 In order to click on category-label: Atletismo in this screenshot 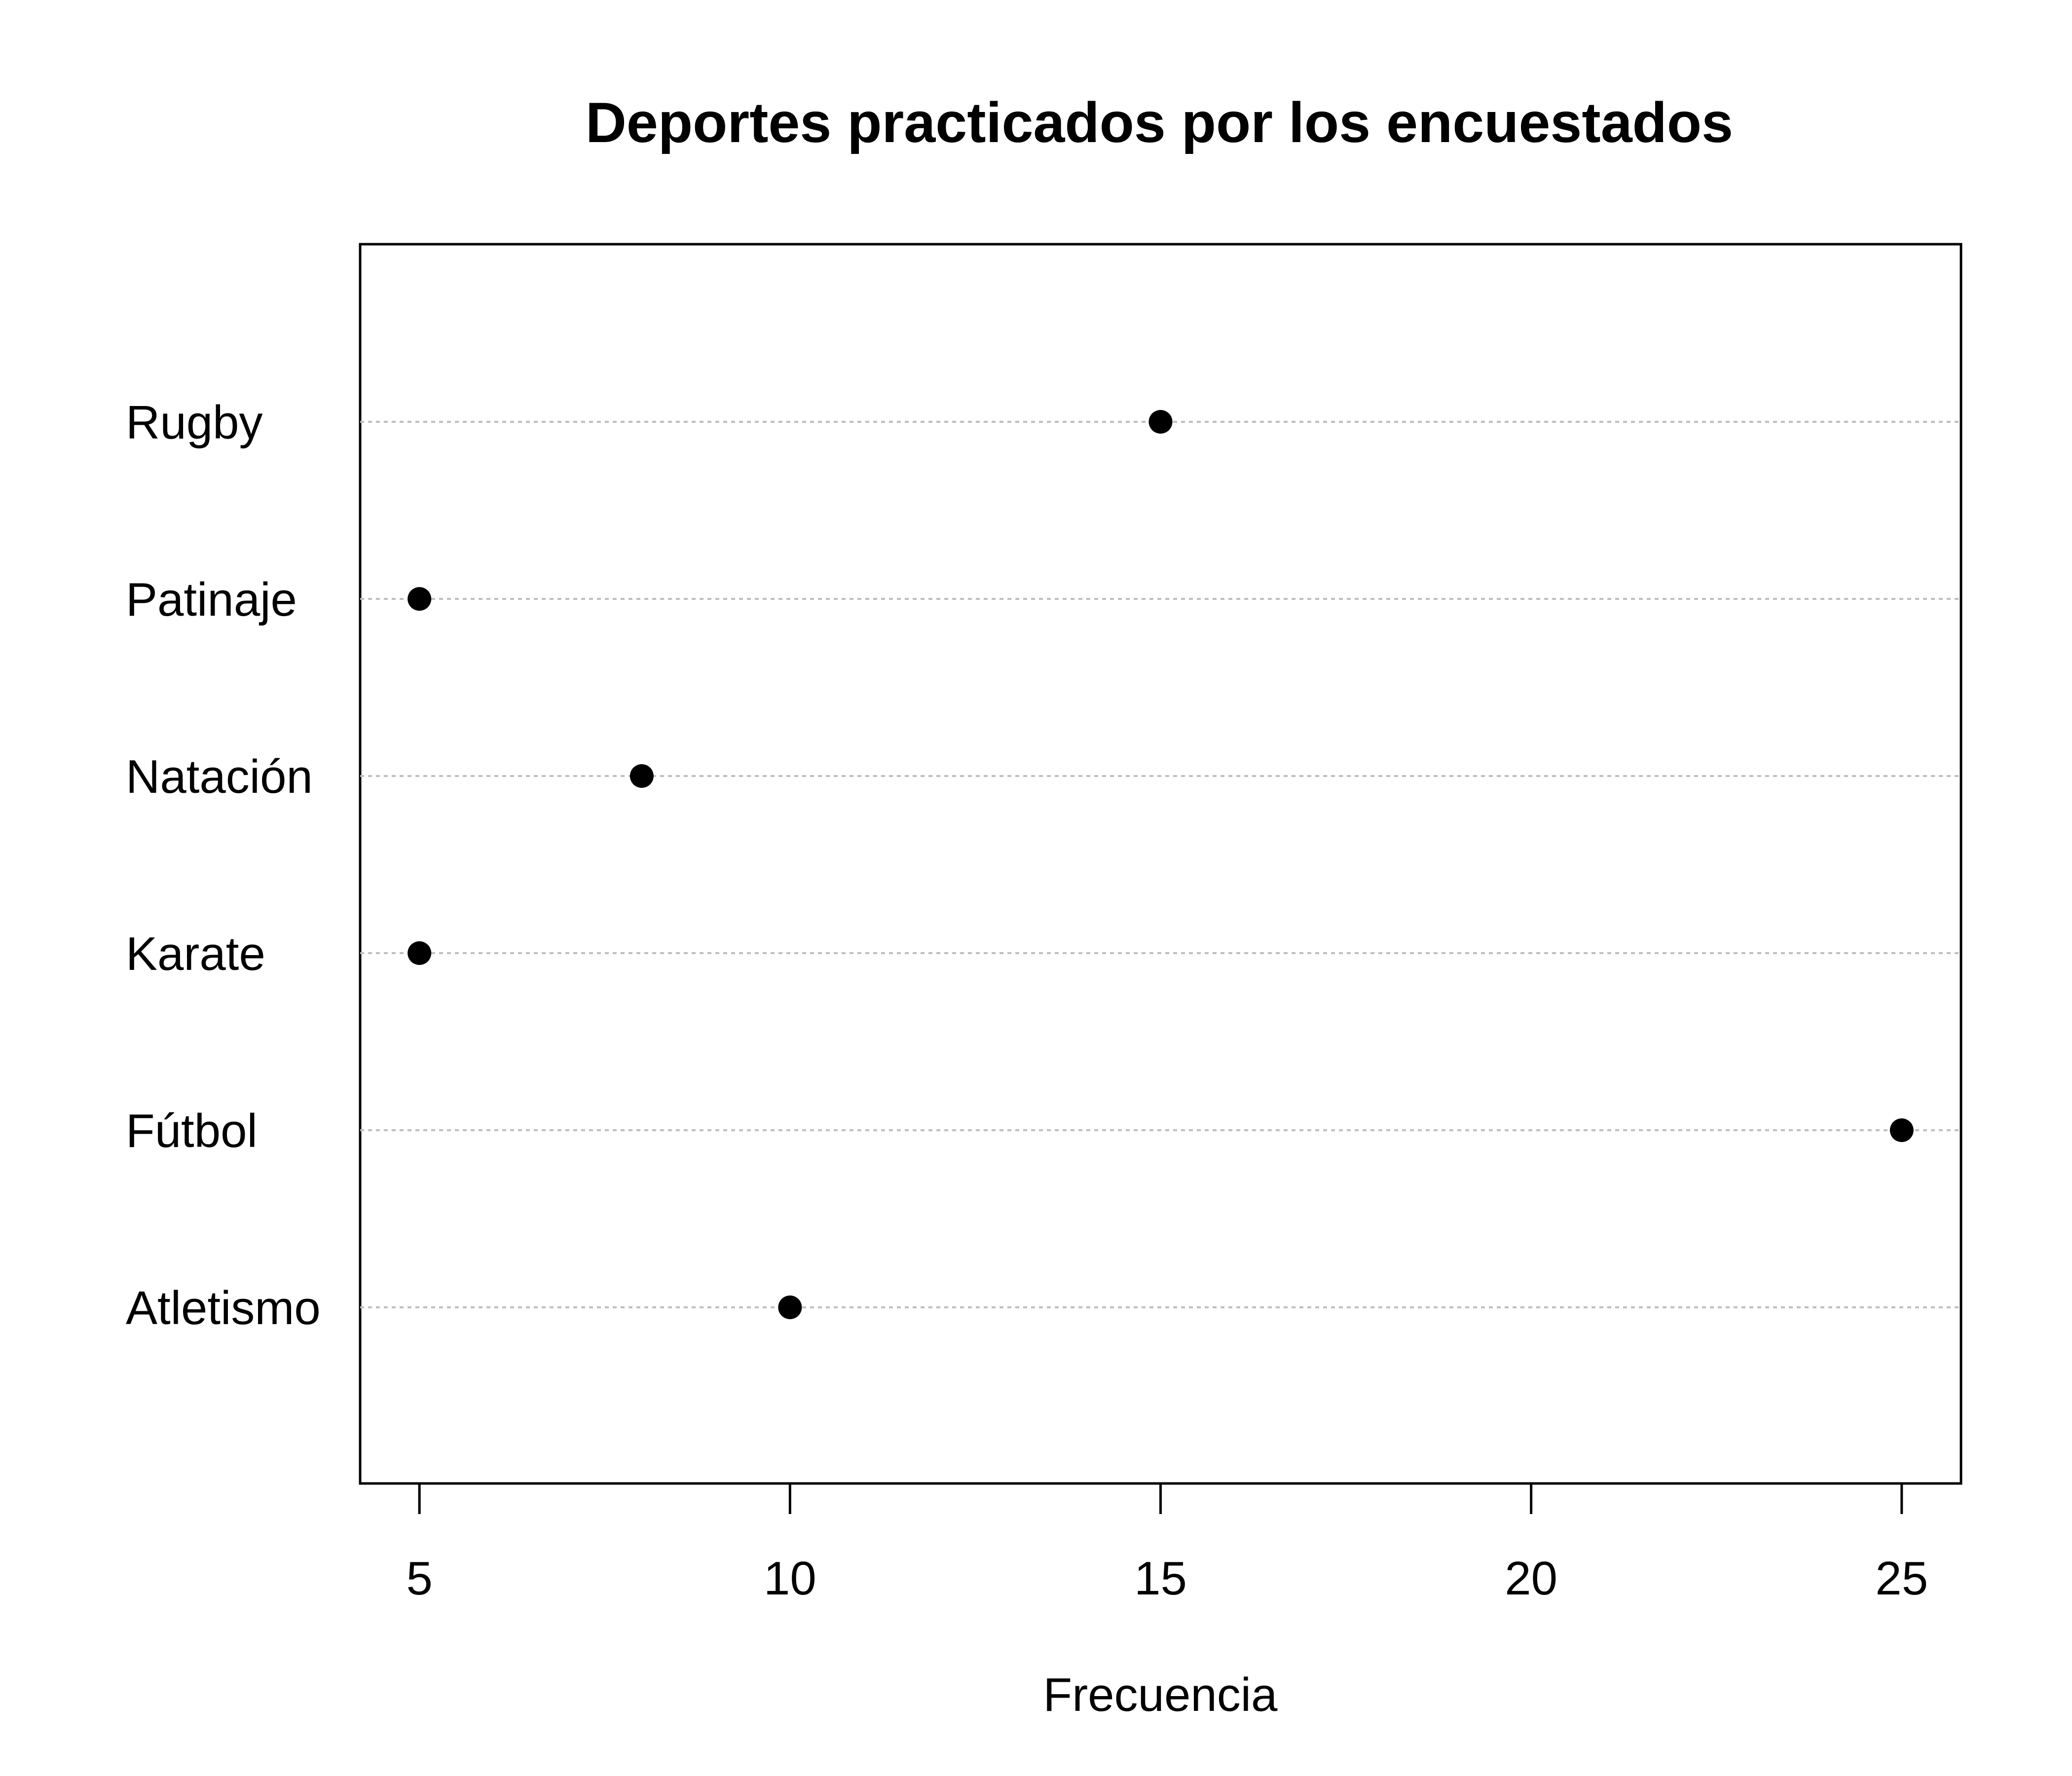, I will do `click(224, 1308)`.